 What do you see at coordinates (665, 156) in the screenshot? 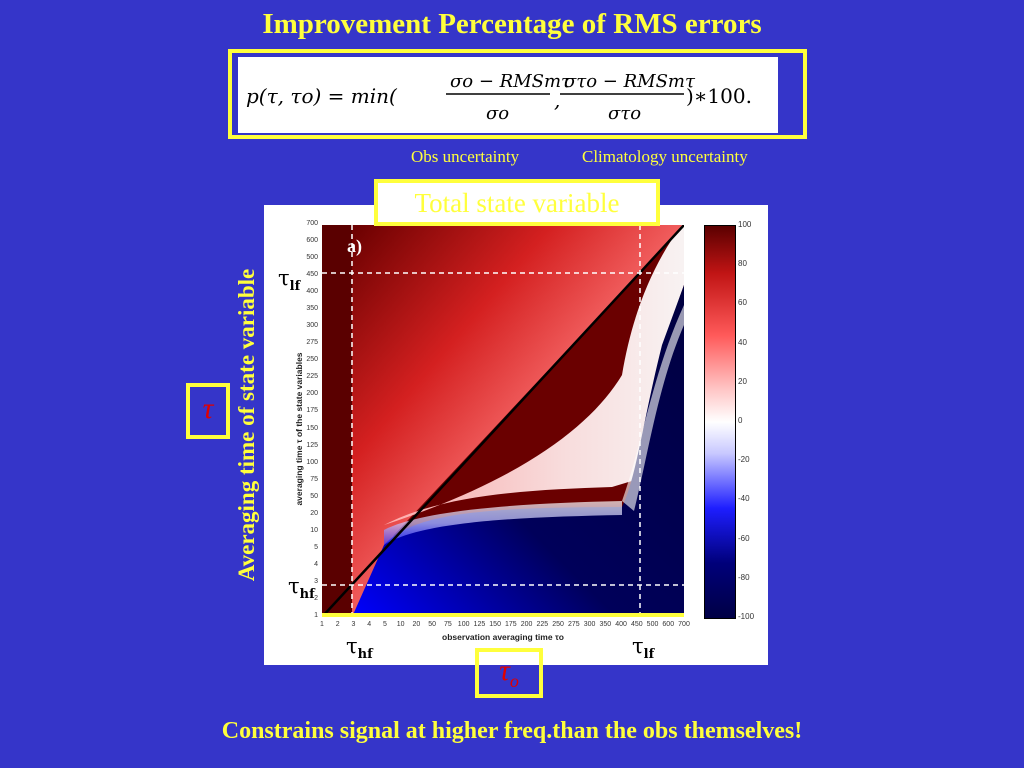
I see `climatology-uncertainty-note: Climatology uncertainty` at bounding box center [665, 156].